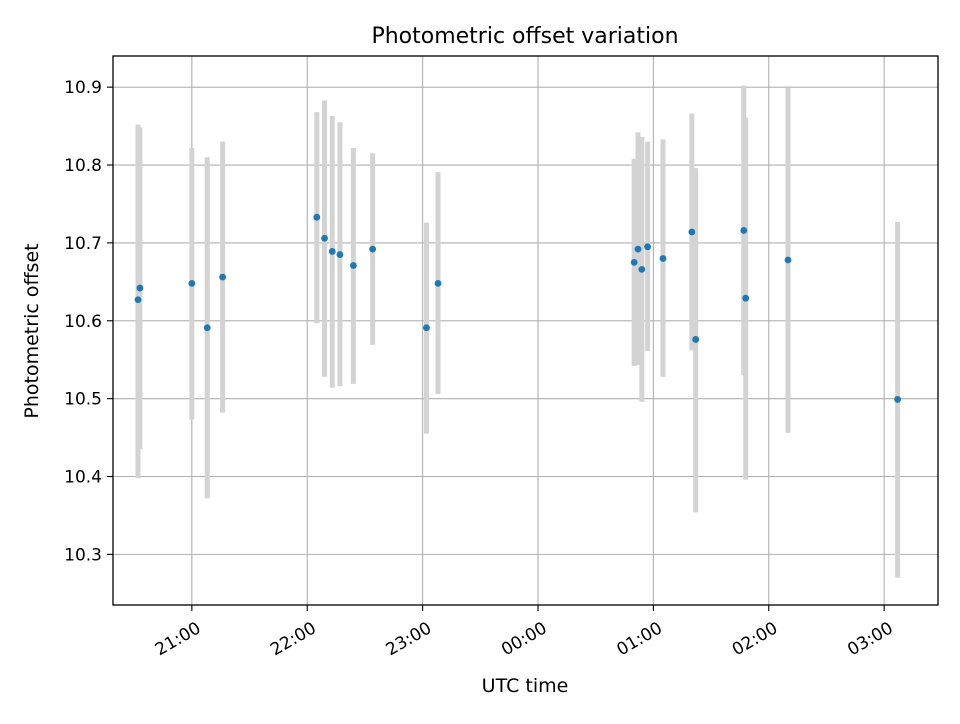  Describe the element at coordinates (83, 88) in the screenshot. I see `y-tick-label: 10.9` at that location.